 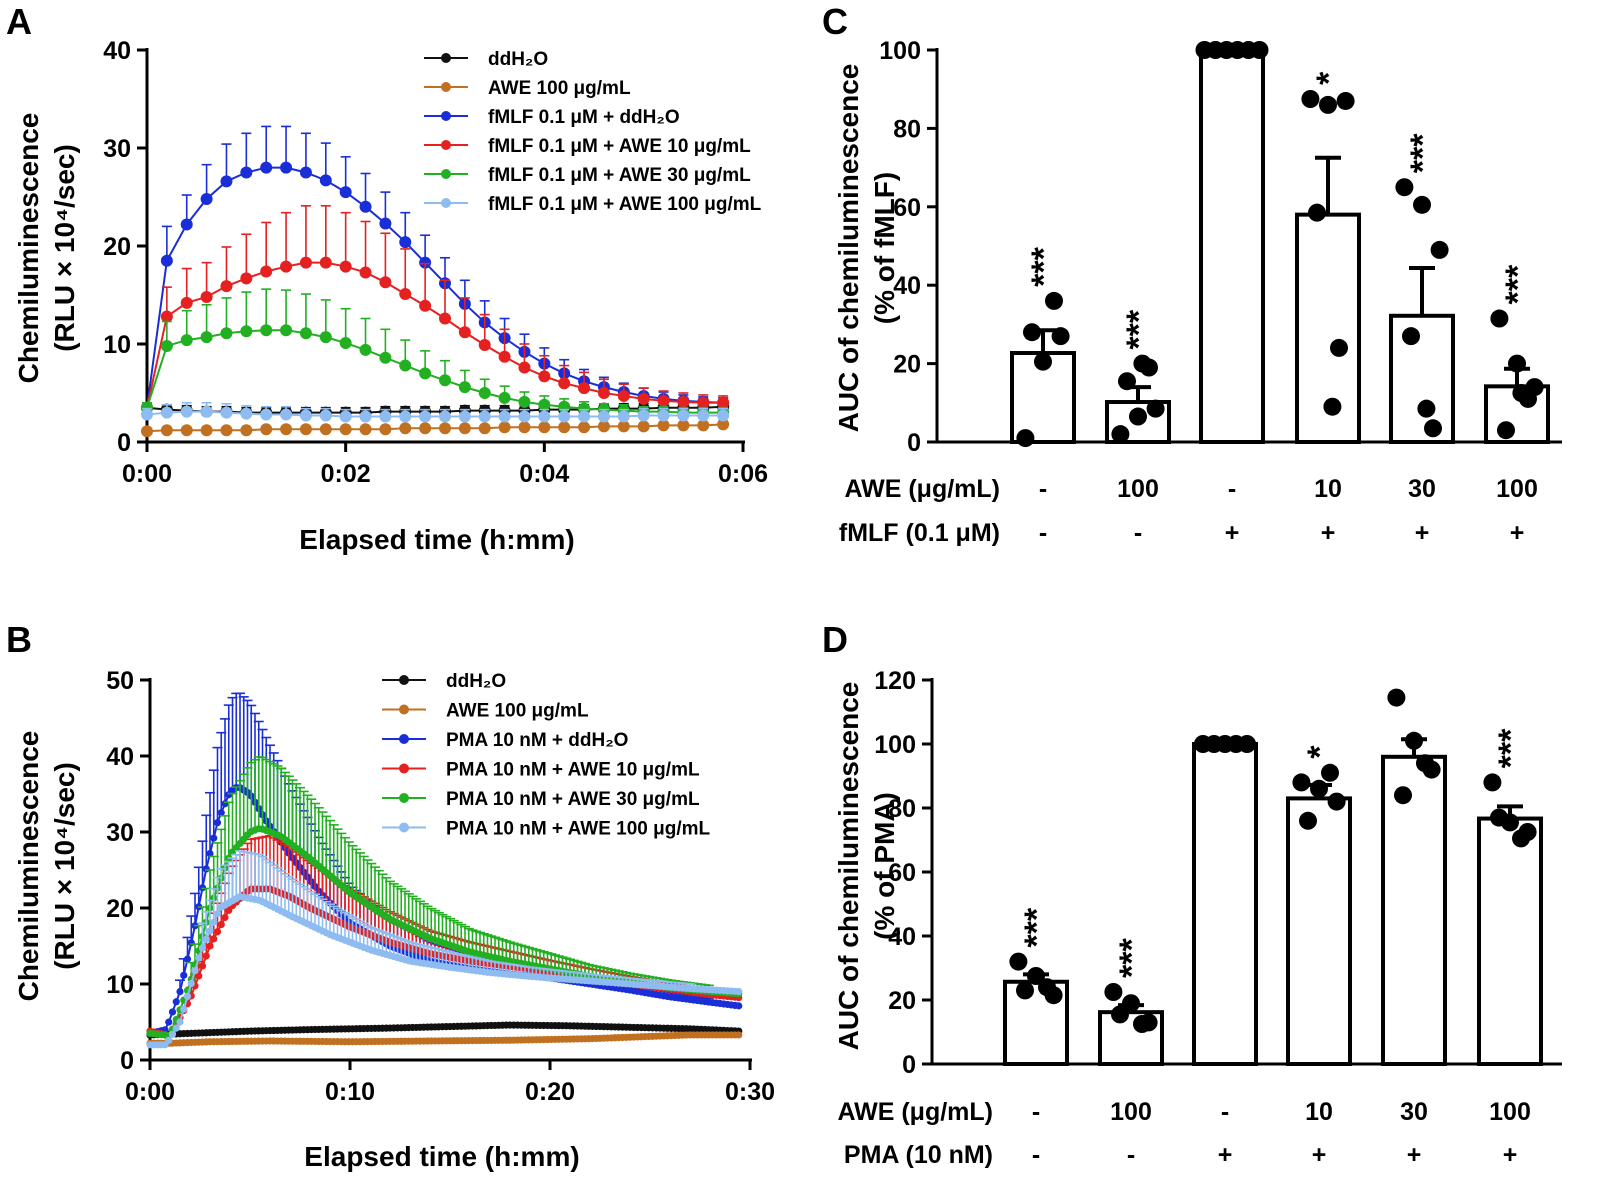 What do you see at coordinates (1138, 533) in the screenshot?
I see `panel-c-stim-value: -` at bounding box center [1138, 533].